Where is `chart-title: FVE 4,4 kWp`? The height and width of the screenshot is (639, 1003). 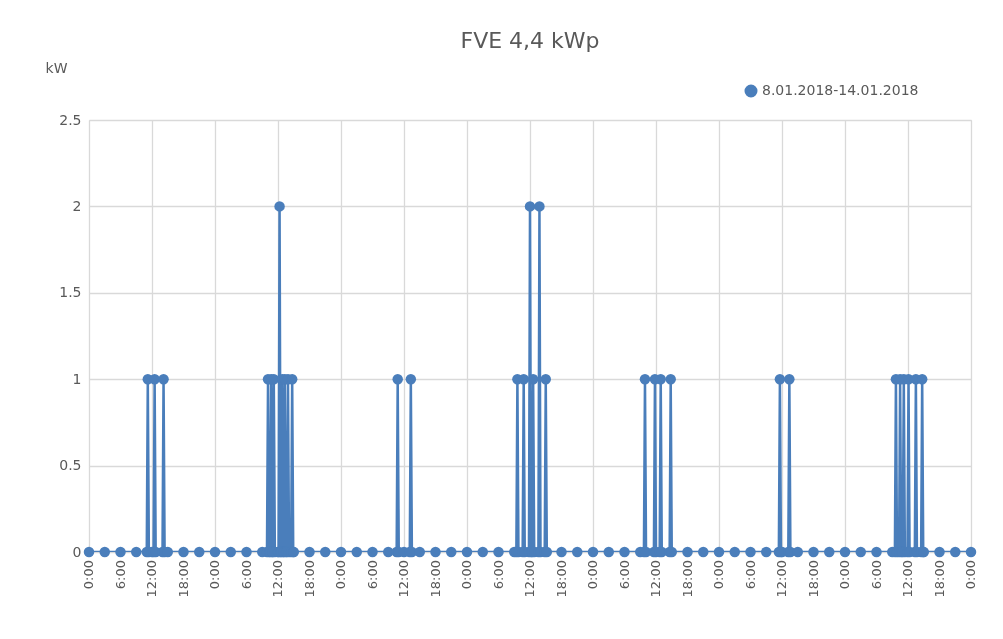
chart-title: FVE 4,4 kWp is located at coordinates (530, 40).